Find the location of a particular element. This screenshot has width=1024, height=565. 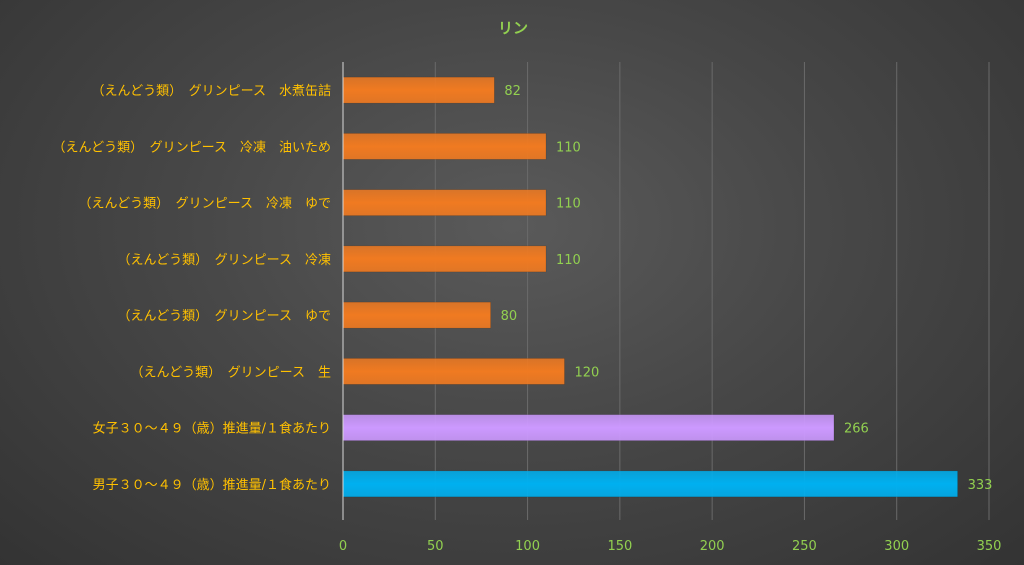

x-tick-200: 200 is located at coordinates (712, 546).